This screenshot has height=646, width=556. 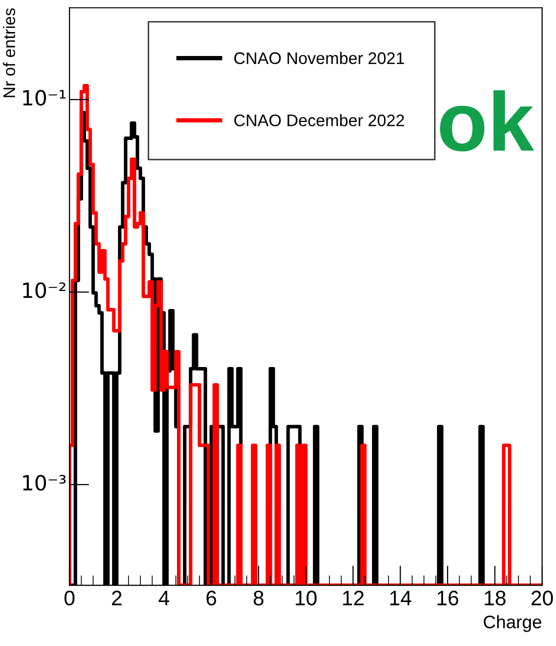 What do you see at coordinates (401, 598) in the screenshot?
I see `x-tick-label: 14` at bounding box center [401, 598].